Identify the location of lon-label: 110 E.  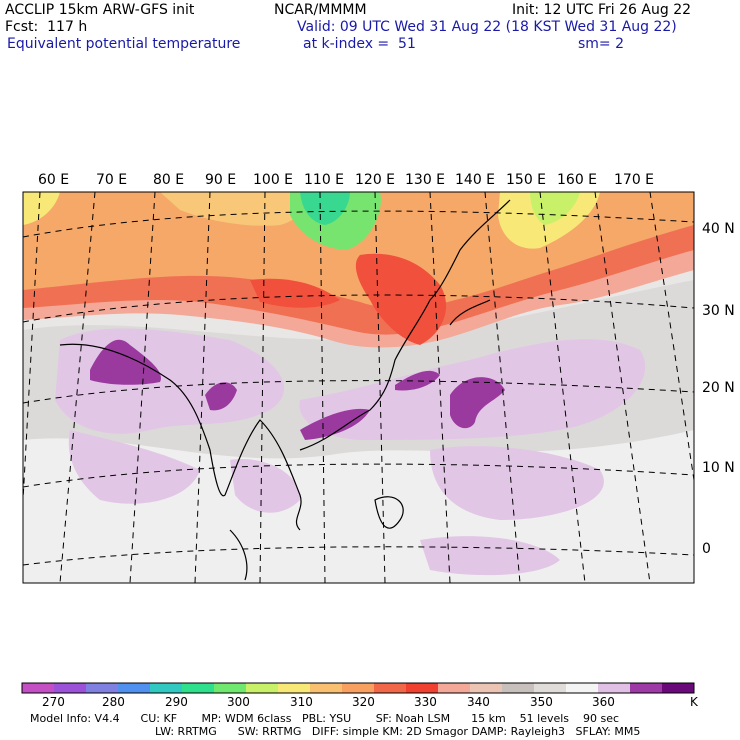
(324, 180).